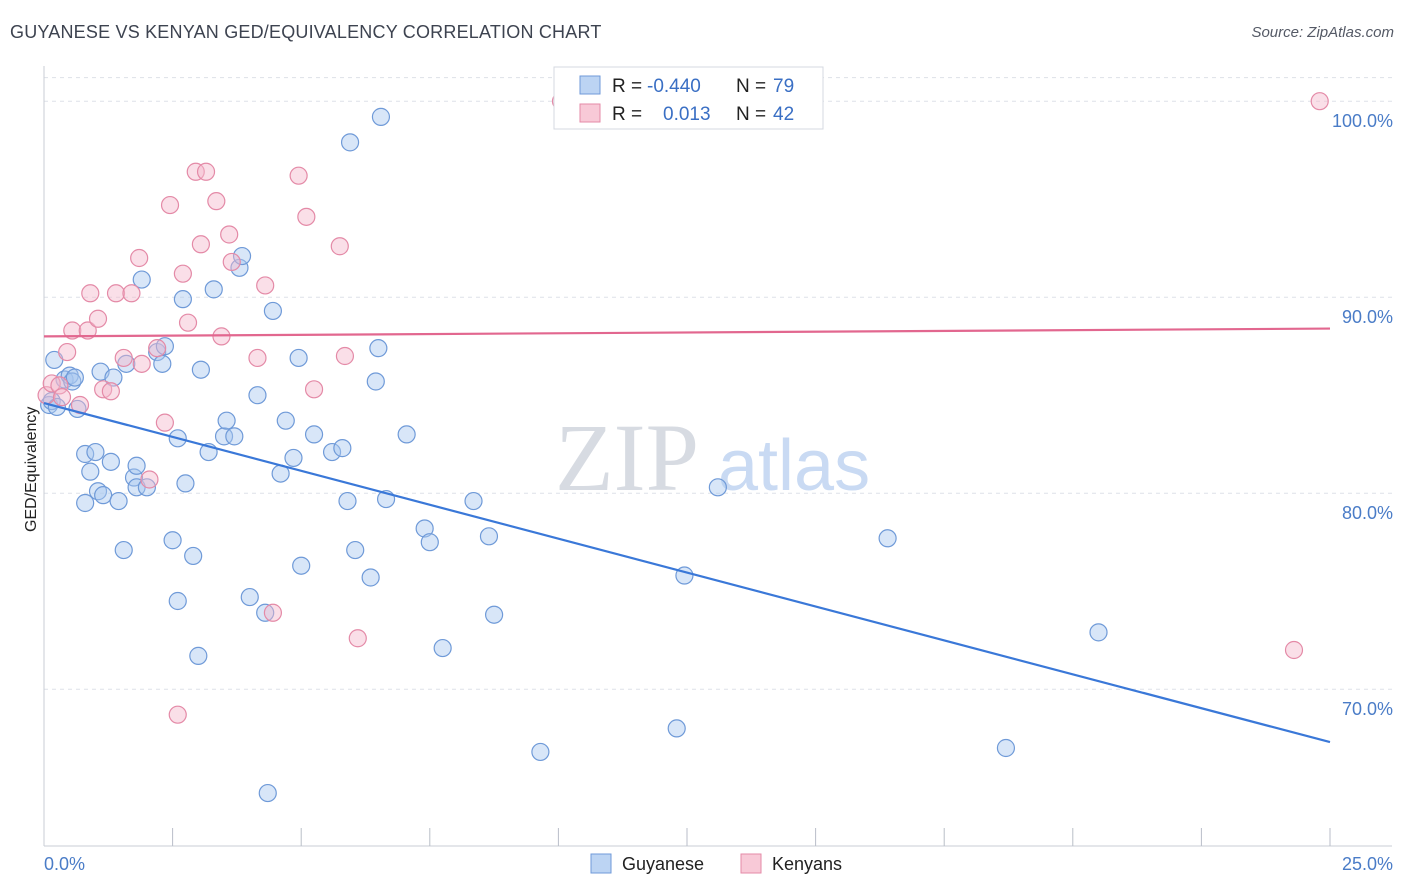 The height and width of the screenshot is (892, 1406). Describe the element at coordinates (751, 863) in the screenshot. I see `bottom-legend-swatch-kenyans` at that location.